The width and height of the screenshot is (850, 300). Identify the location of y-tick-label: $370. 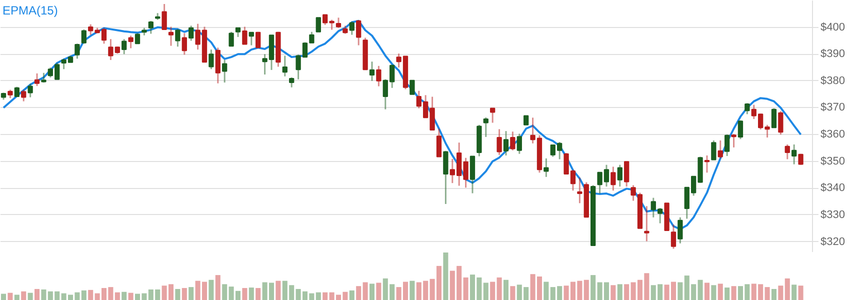
(832, 108).